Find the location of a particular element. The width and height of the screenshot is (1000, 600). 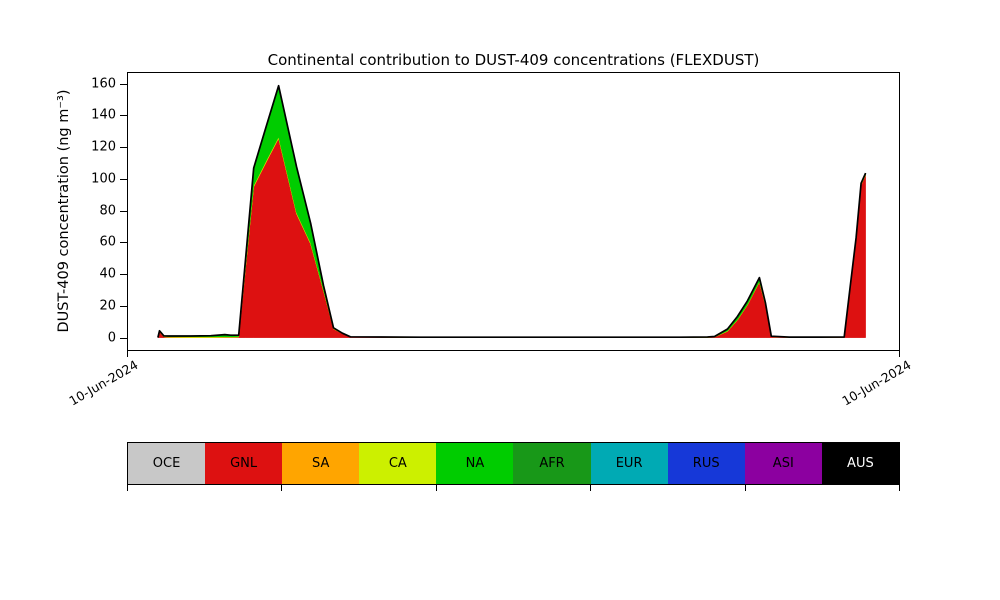

legend-item-GNL: GNL is located at coordinates (244, 463).